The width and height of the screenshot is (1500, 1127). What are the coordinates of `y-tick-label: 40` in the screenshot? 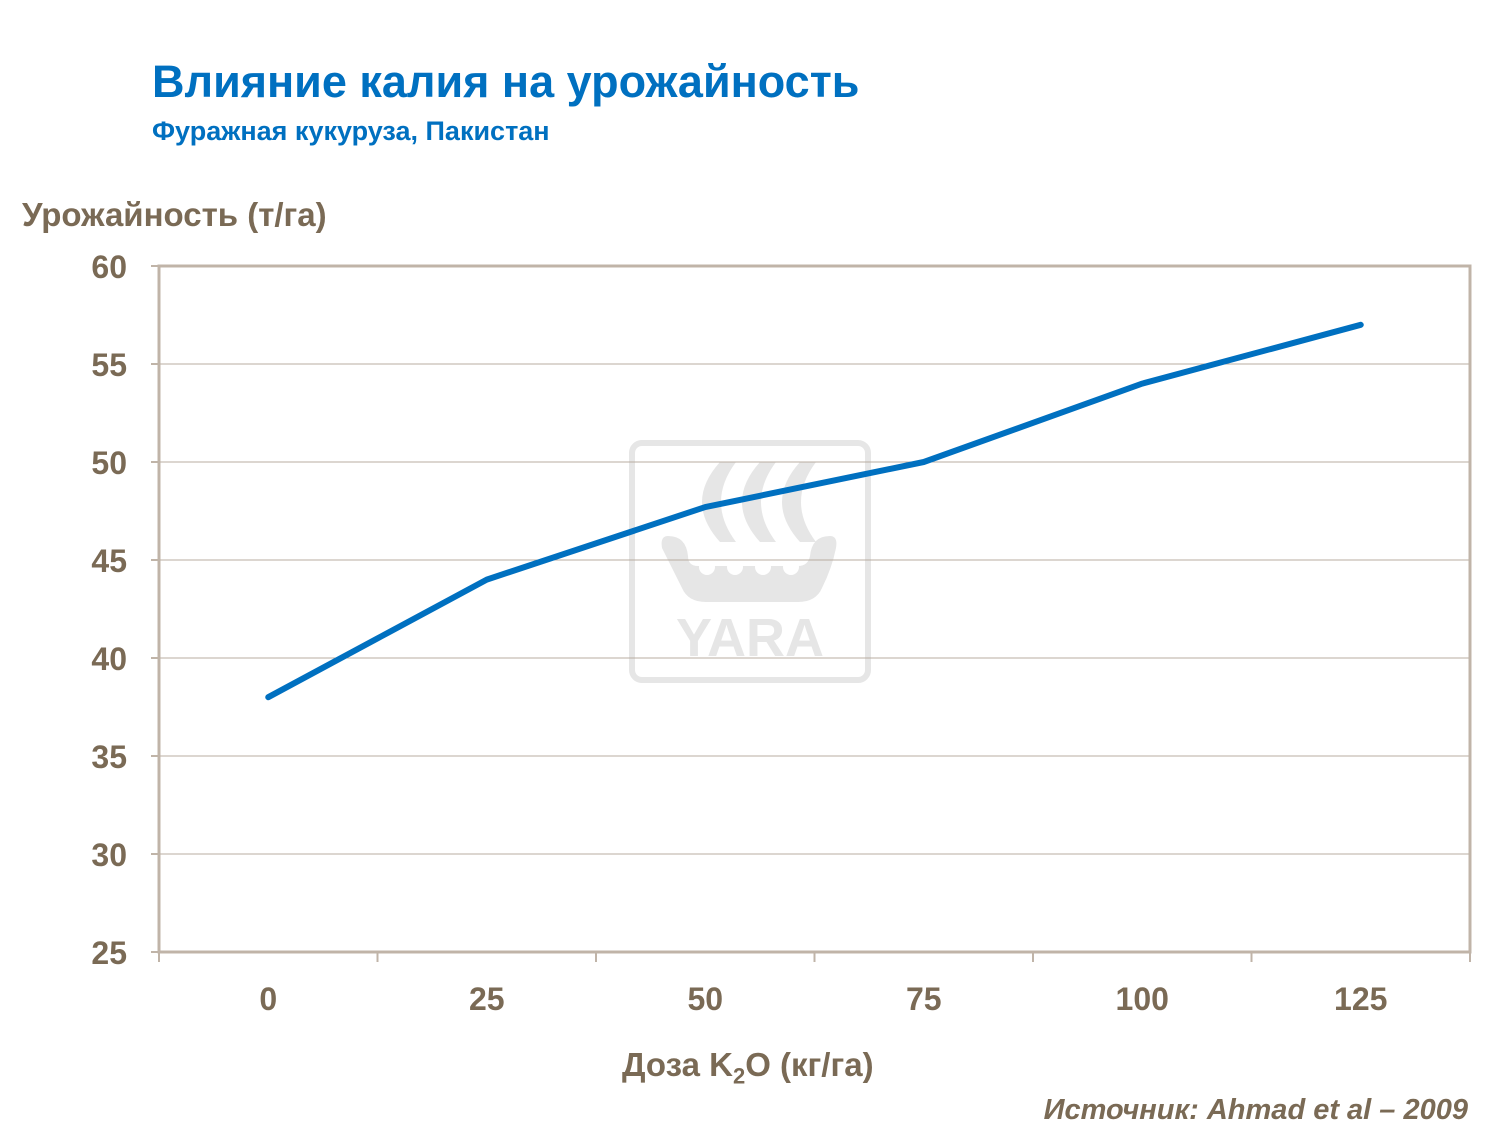 It's located at (109, 659).